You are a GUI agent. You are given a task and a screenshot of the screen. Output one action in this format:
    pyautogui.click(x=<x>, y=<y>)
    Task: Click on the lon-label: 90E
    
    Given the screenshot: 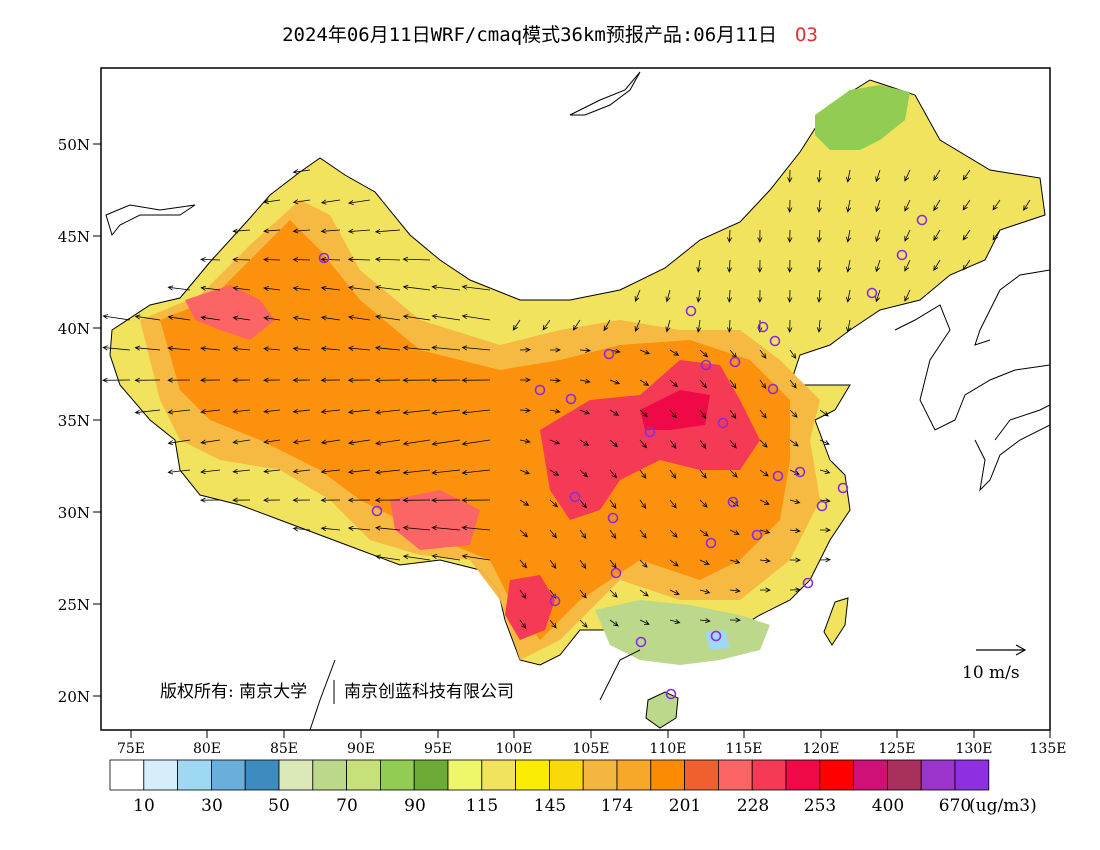 What is the action you would take?
    pyautogui.click(x=361, y=749)
    